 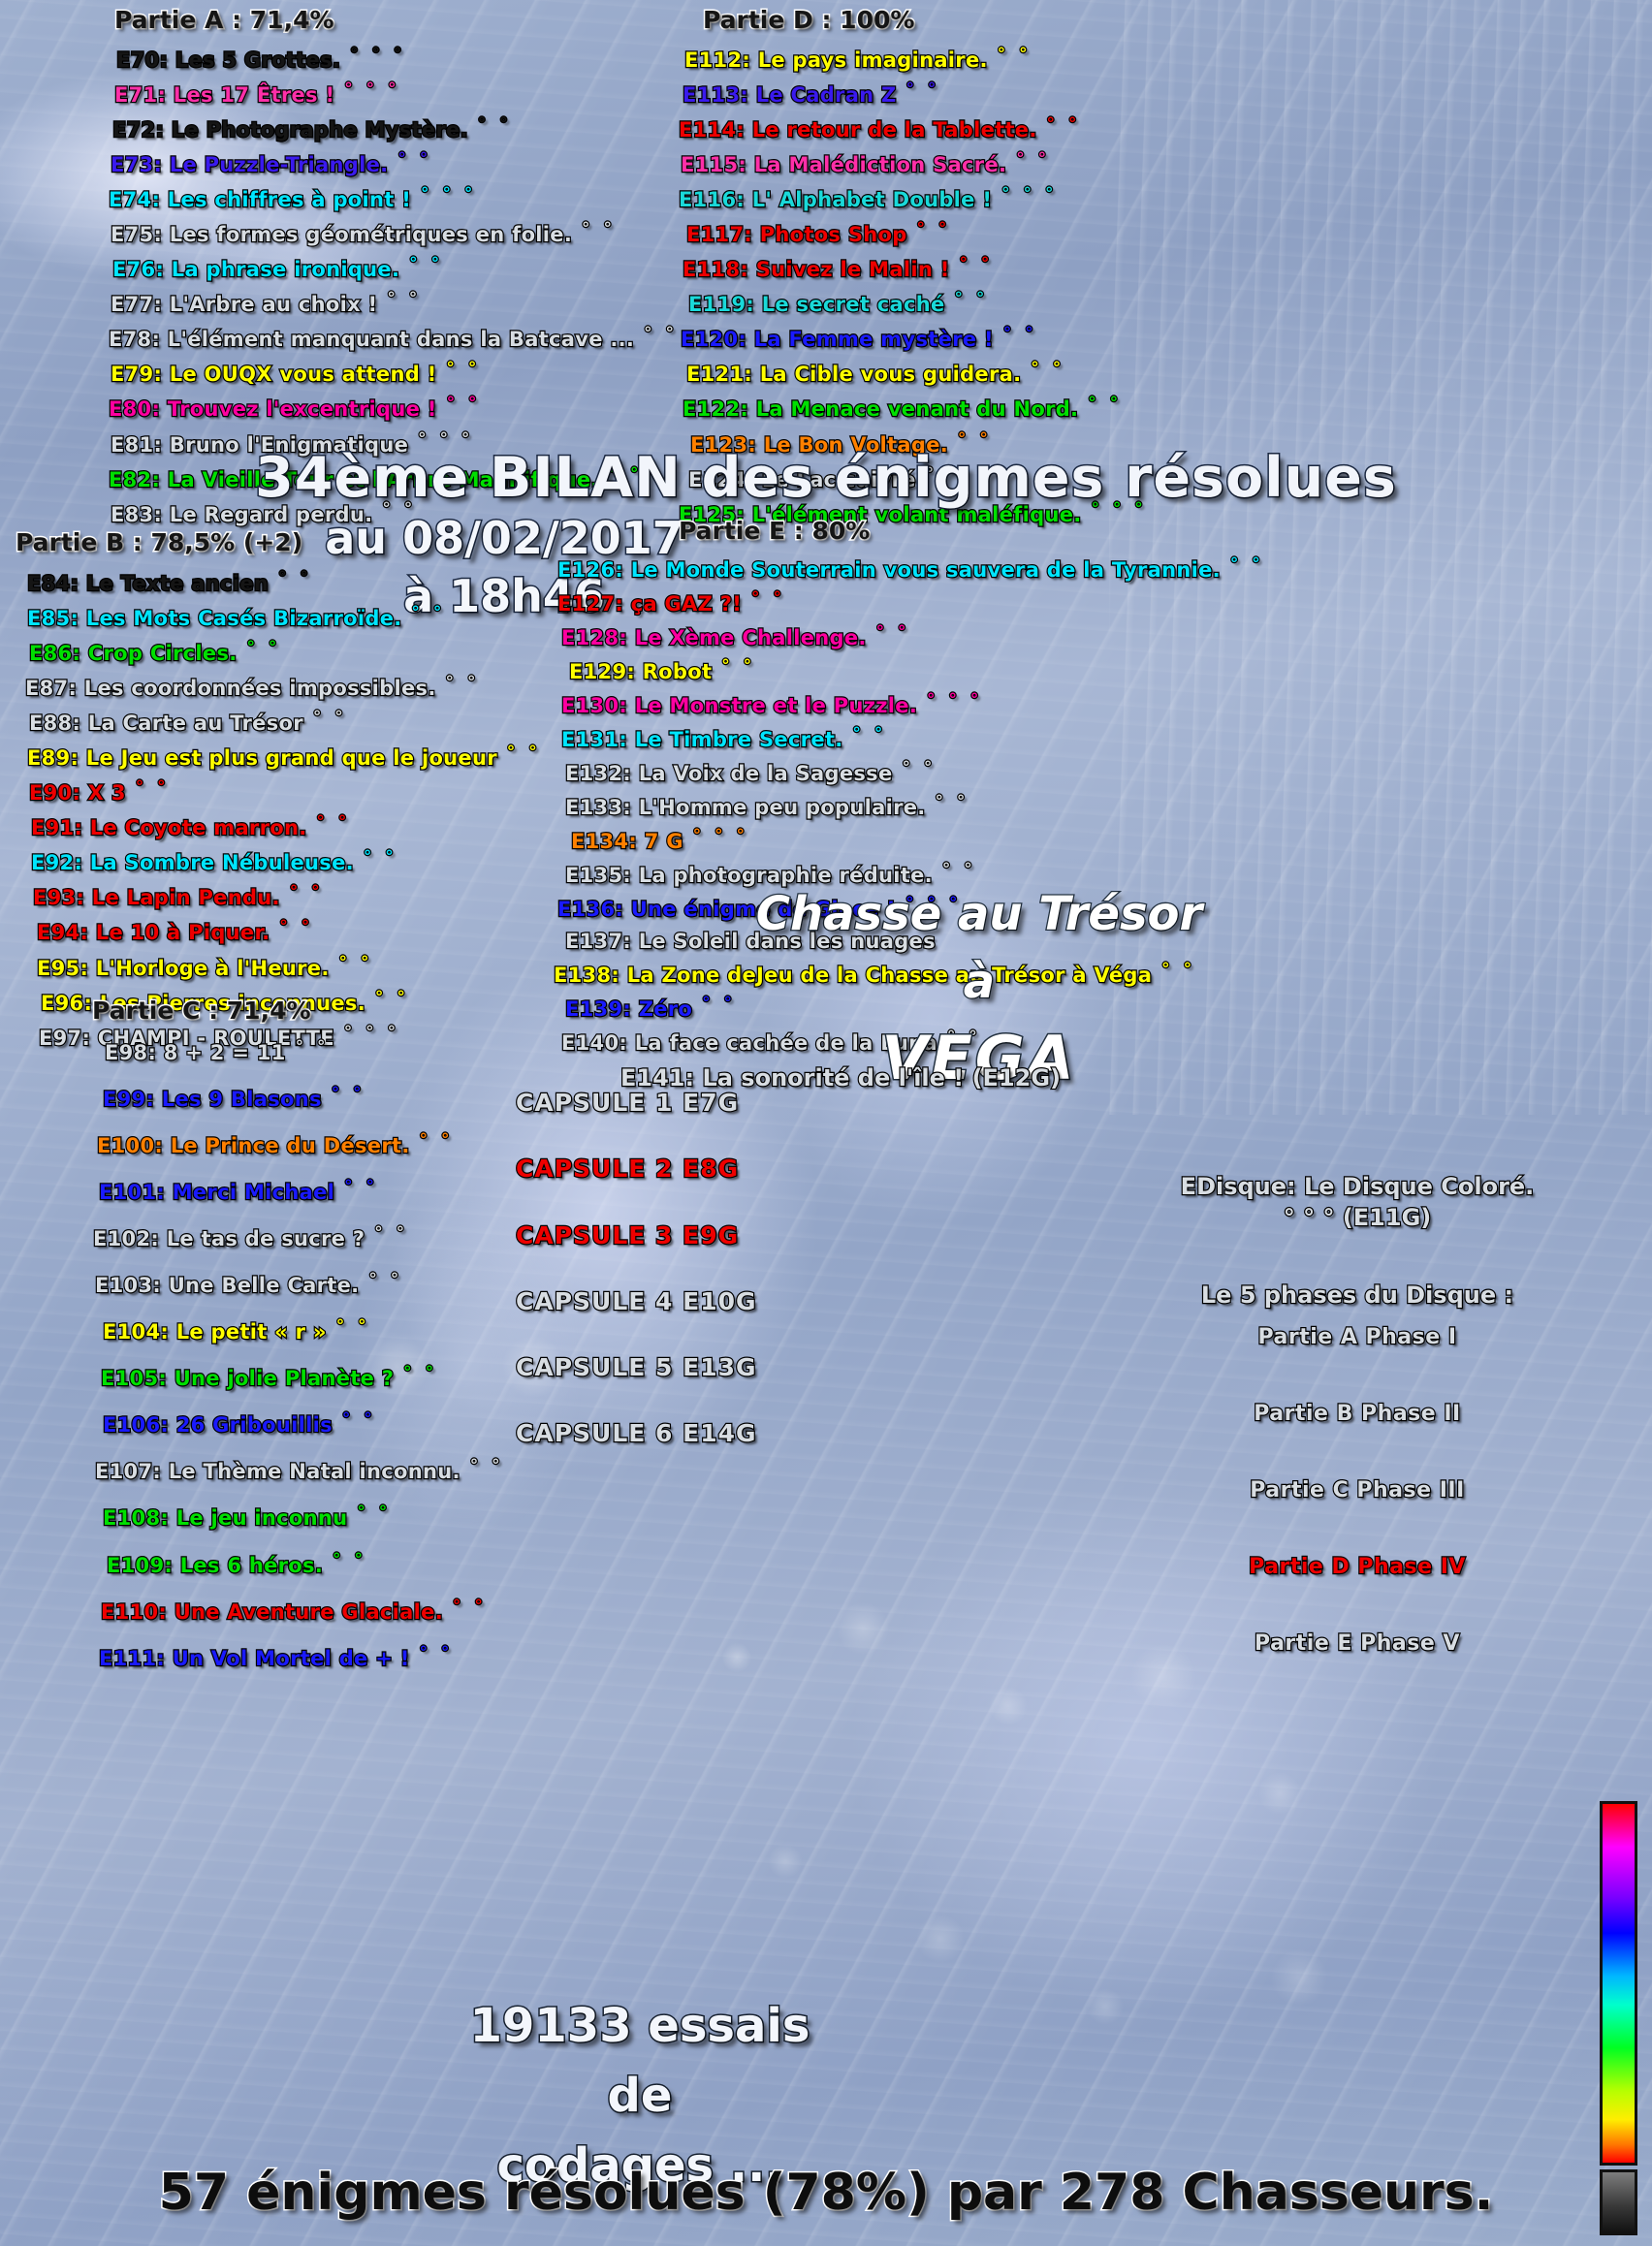 I want to click on enigma-label: E80: Trouvez l'excentrique !, so click(x=273, y=409).